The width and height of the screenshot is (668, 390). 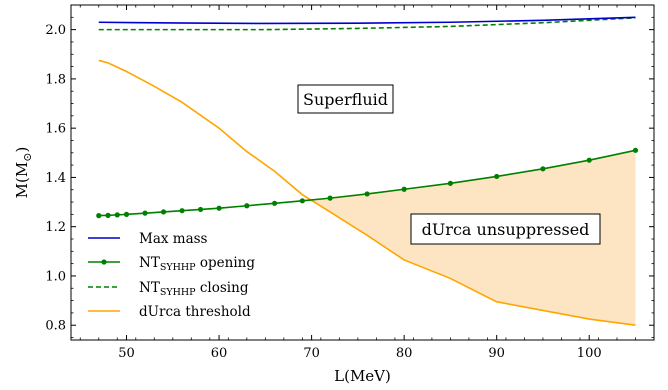 I want to click on series-line-nt-closing, so click(x=367, y=24).